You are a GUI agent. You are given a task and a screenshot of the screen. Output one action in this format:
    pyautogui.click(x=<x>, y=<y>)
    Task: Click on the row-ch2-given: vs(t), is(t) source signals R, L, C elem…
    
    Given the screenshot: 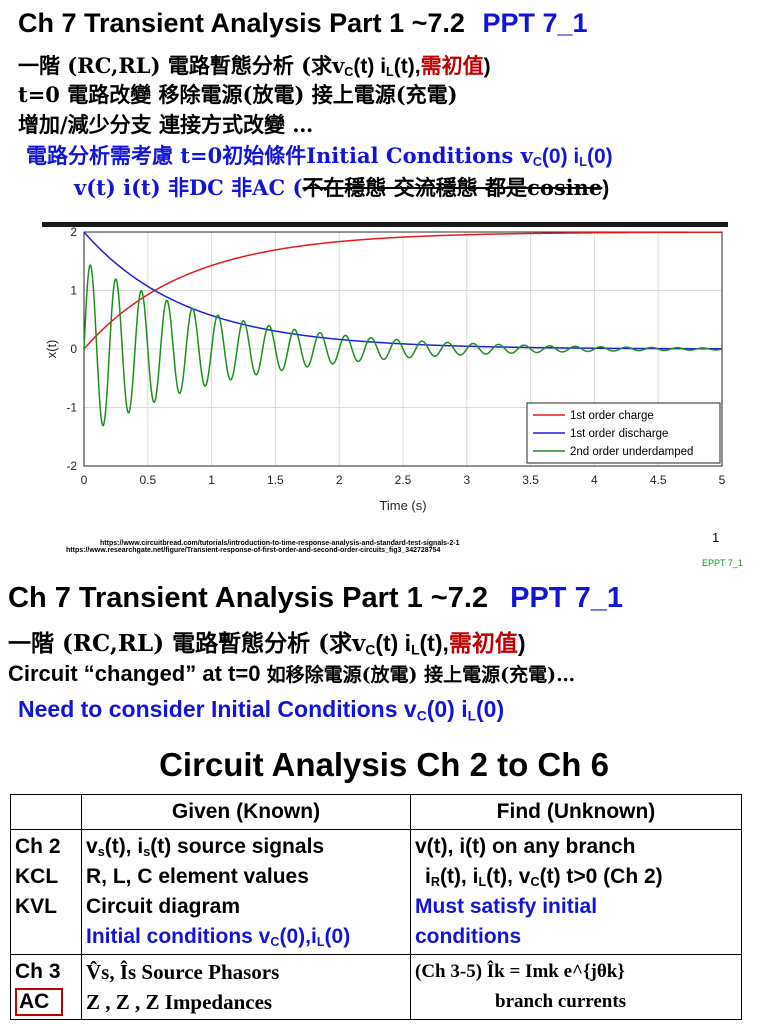 What is the action you would take?
    pyautogui.click(x=246, y=892)
    